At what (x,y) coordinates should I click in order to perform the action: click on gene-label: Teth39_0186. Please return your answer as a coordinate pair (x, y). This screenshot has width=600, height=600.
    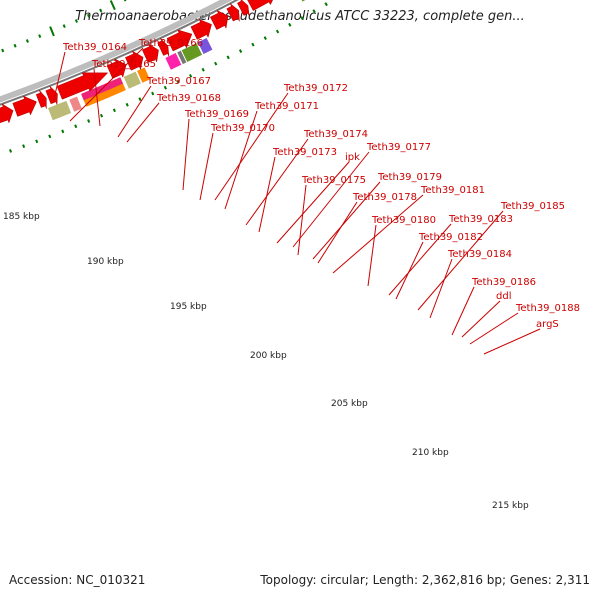
    Looking at the image, I should click on (503, 282).